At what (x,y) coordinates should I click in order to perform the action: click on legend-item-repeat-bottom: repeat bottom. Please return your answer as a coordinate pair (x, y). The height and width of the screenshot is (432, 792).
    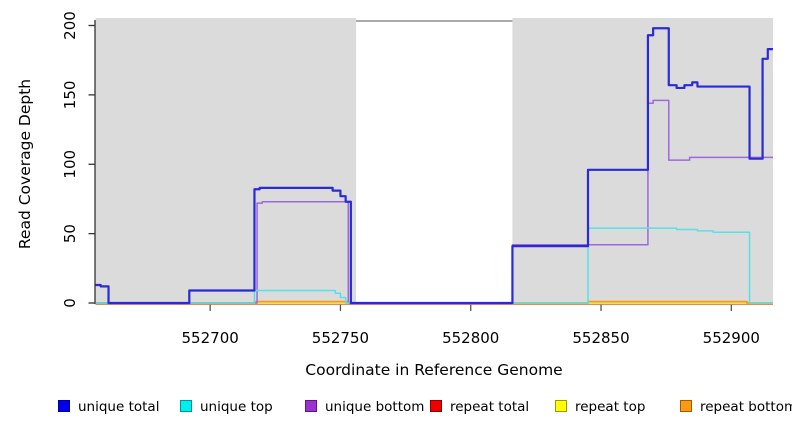
    Looking at the image, I should click on (736, 407).